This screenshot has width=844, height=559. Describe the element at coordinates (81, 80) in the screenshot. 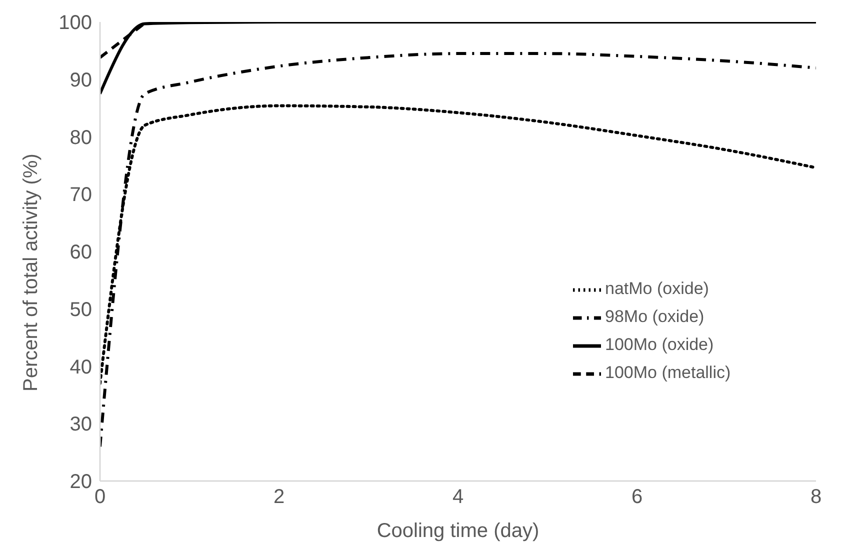

I see `y-tick-label: 90` at that location.